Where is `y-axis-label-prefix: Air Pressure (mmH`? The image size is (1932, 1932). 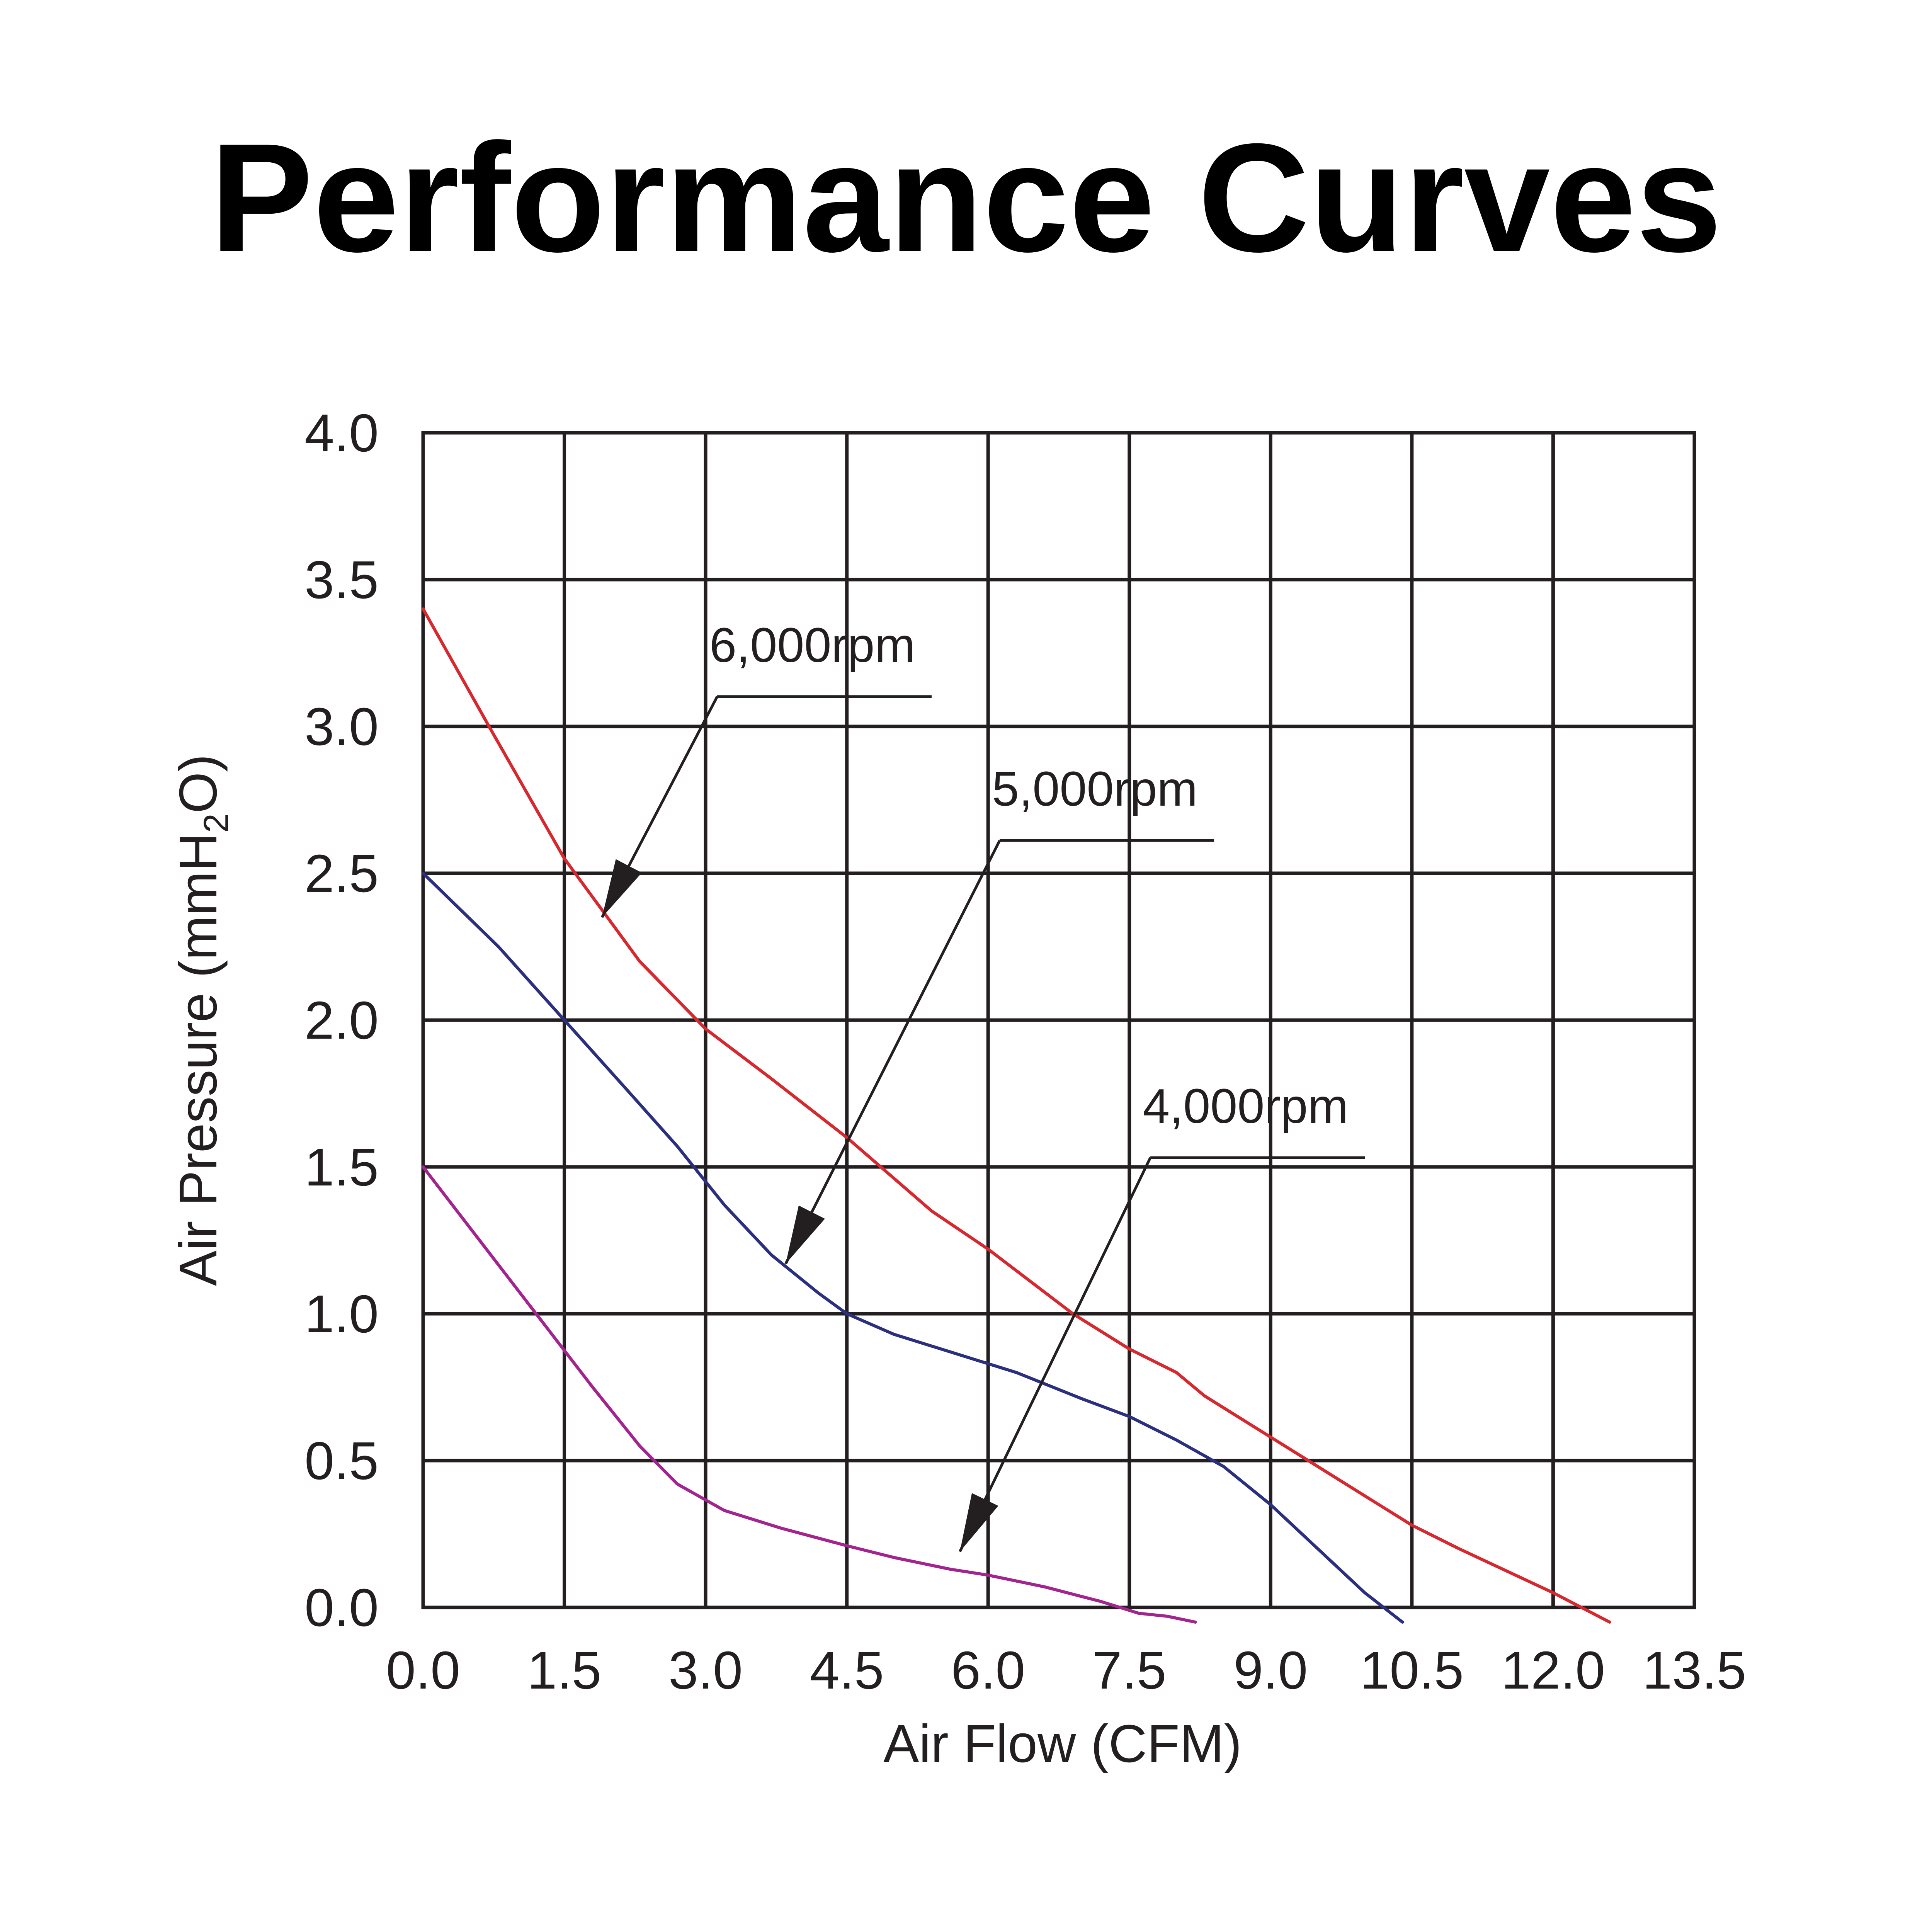
y-axis-label-prefix: Air Pressure (mmH is located at coordinates (198, 1059).